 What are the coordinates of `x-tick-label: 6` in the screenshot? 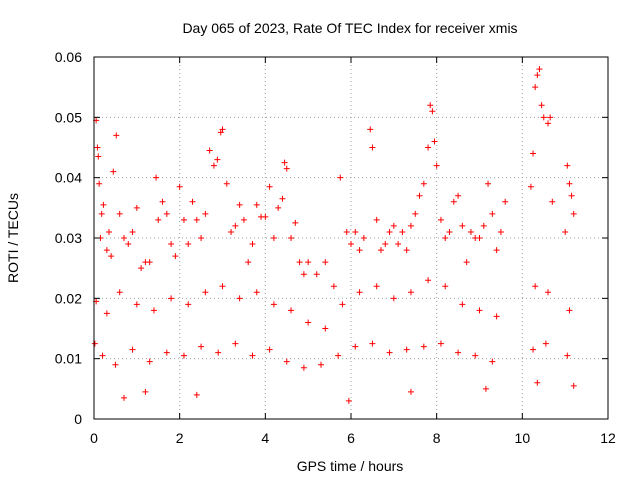 It's located at (351, 438).